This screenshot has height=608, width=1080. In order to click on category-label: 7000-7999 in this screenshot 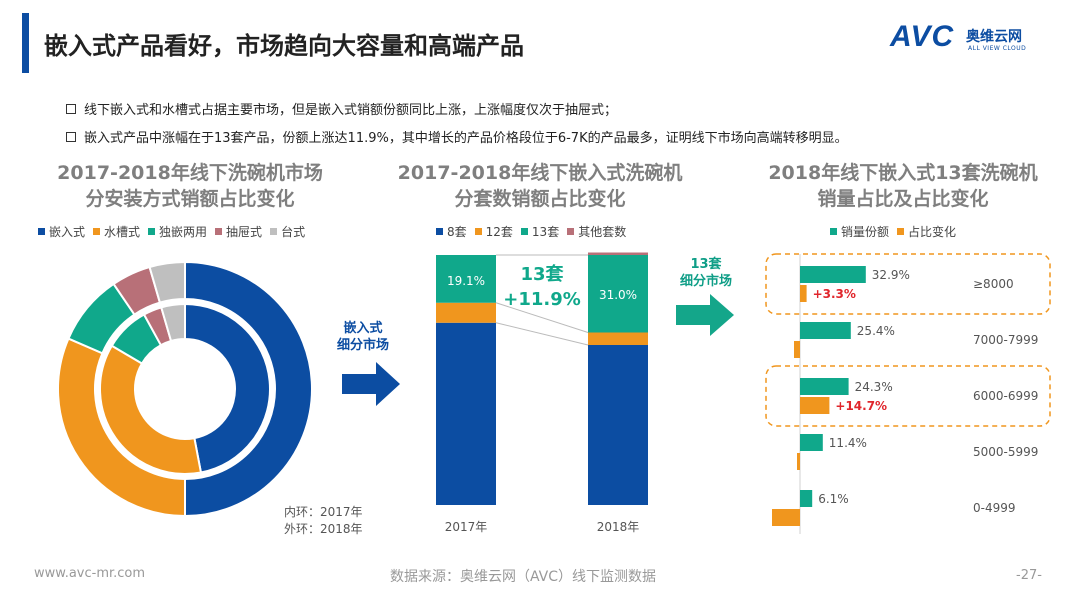, I will do `click(1005, 340)`.